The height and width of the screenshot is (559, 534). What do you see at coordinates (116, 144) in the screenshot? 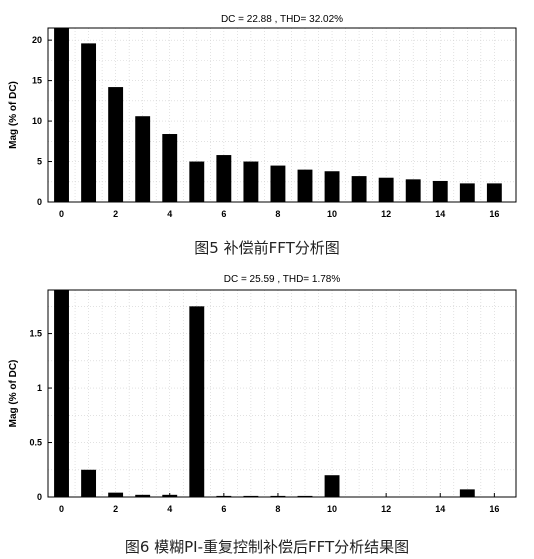
I see `bar-h2` at bounding box center [116, 144].